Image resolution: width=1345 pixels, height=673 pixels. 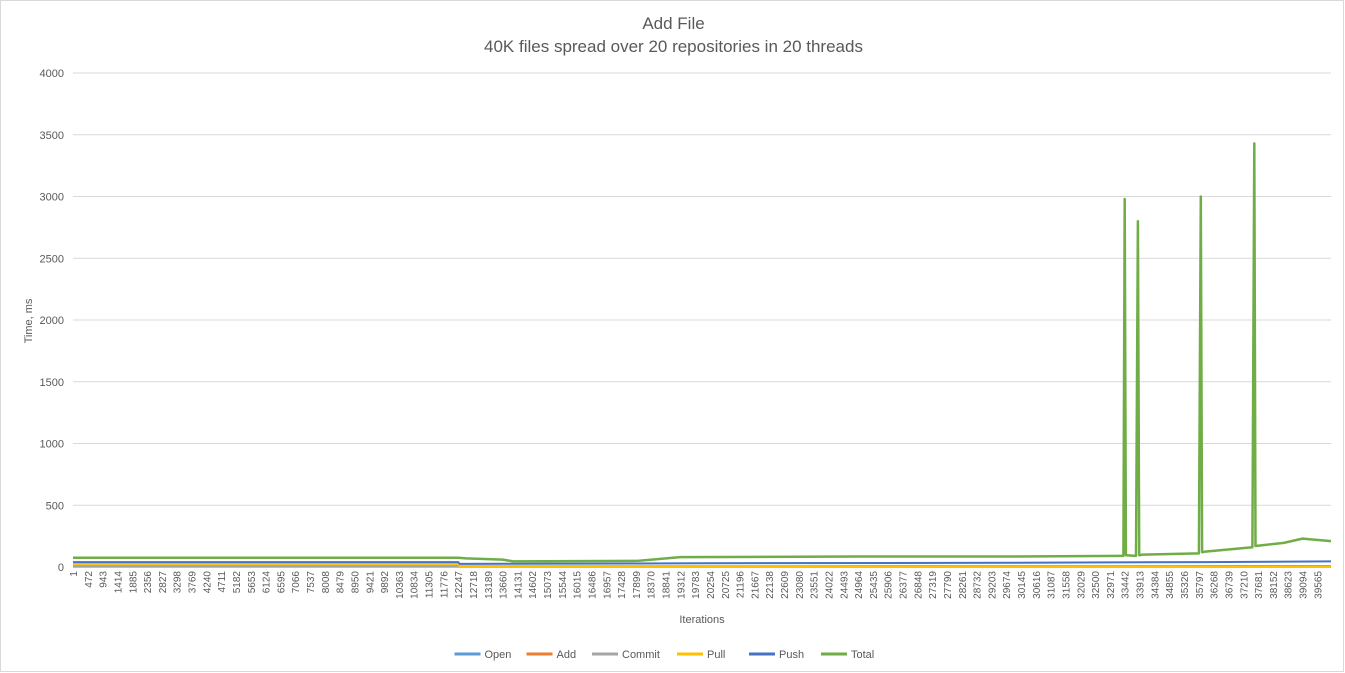 I want to click on x-tick-label: 38152, so click(x=1274, y=585).